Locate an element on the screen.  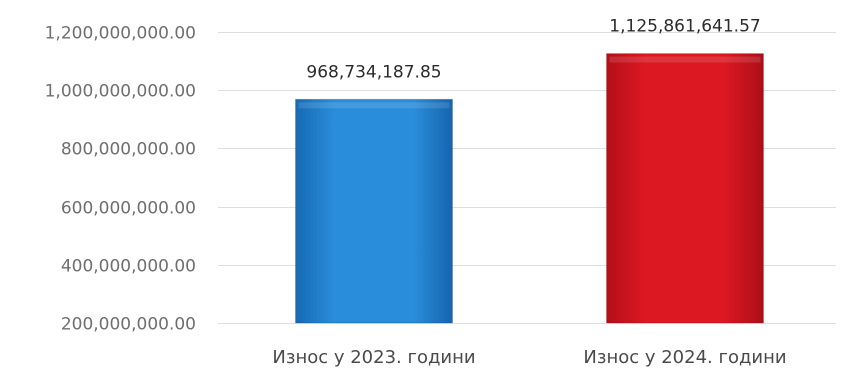
y-tick-label: 200,000,000.00 is located at coordinates (128, 325).